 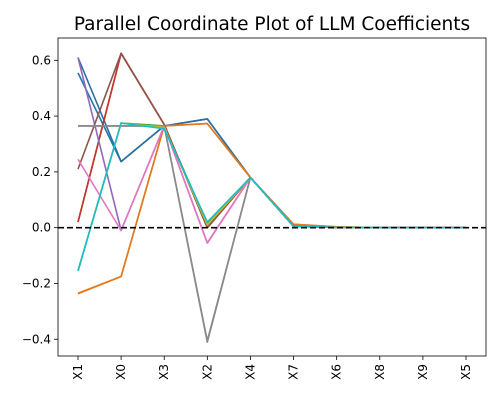 What do you see at coordinates (207, 372) in the screenshot?
I see `x-tick-label: X2` at bounding box center [207, 372].